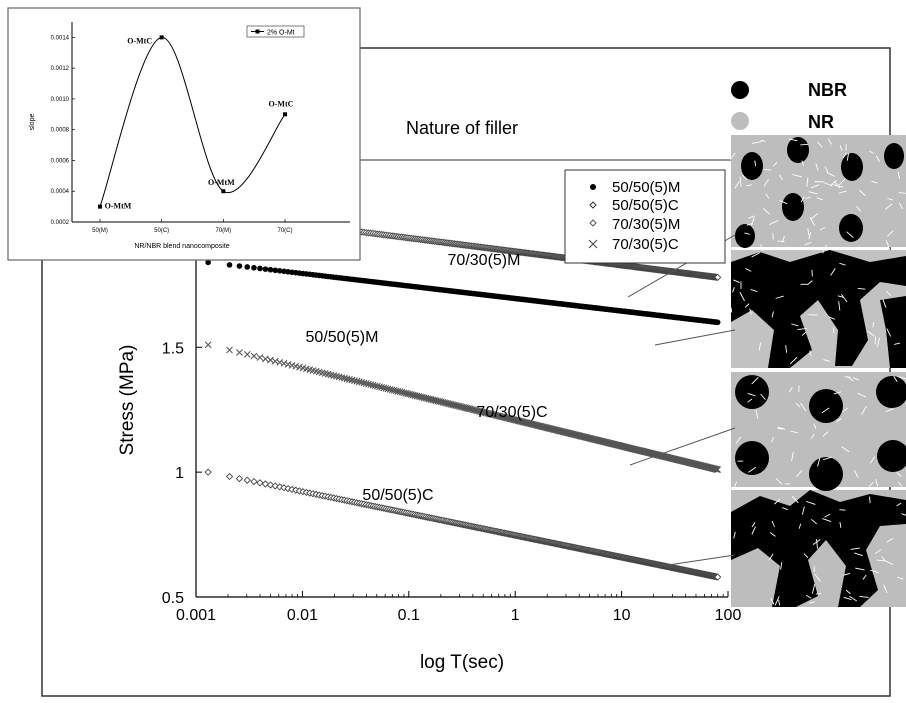 The image size is (906, 703). Describe the element at coordinates (60, 192) in the screenshot. I see `inset-y-tick-label: 0.0004` at that location.